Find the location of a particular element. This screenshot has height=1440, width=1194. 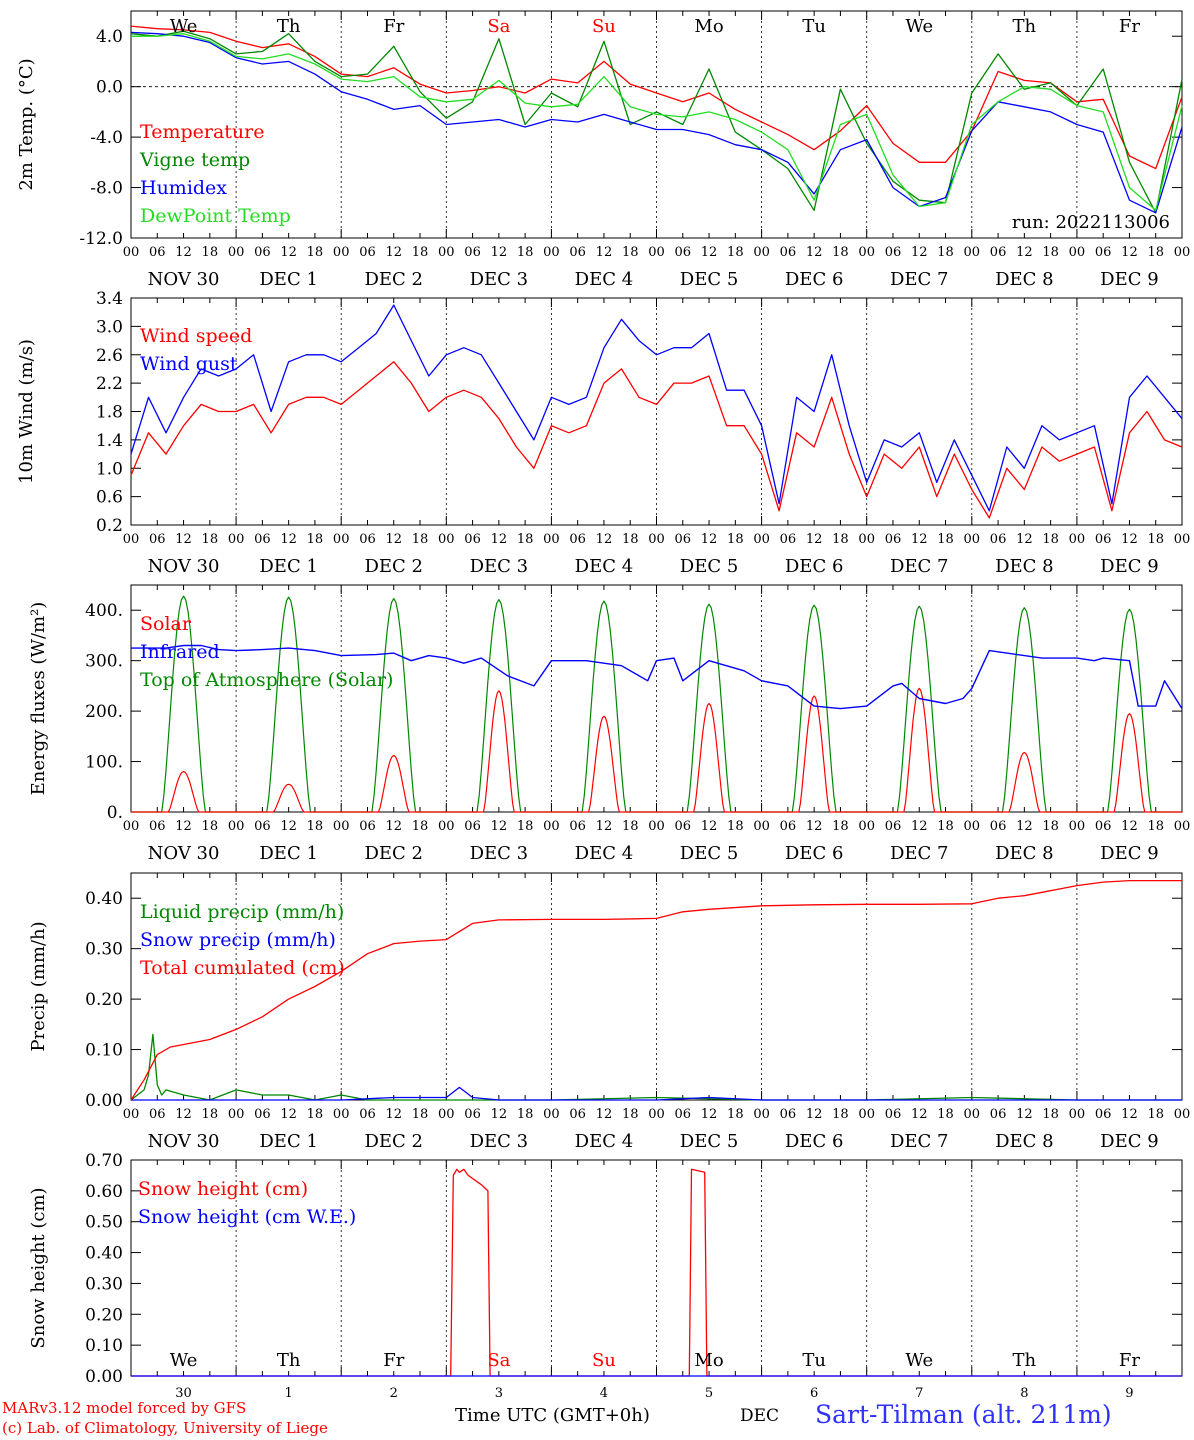

y-tick-label: 0.50 is located at coordinates (104, 1223).